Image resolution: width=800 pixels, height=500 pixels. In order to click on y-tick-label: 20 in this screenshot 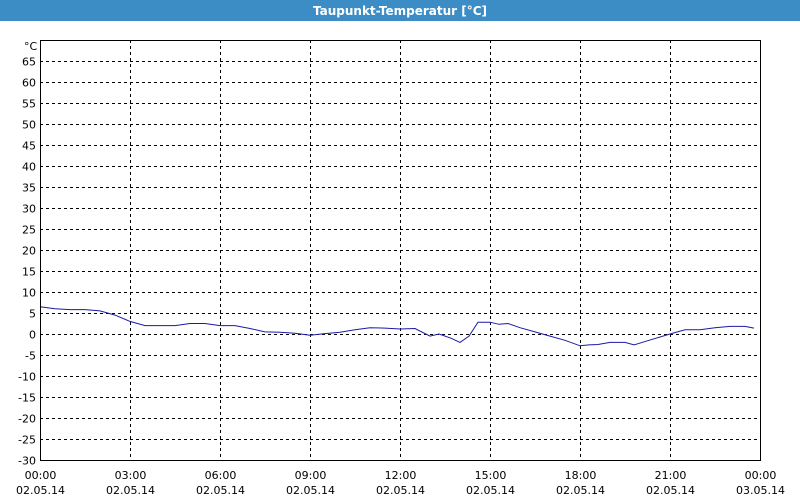, I will do `click(29, 251)`.